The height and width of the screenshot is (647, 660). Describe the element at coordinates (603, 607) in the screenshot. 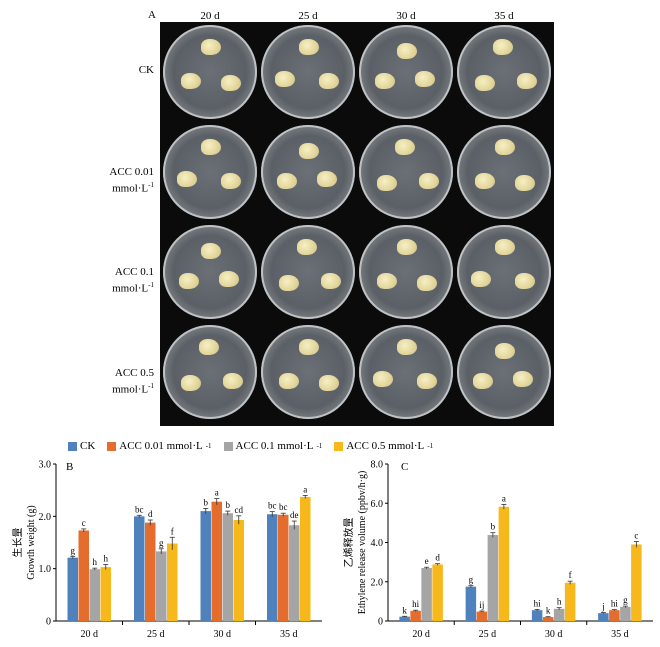

I see `significance-letter: j` at that location.